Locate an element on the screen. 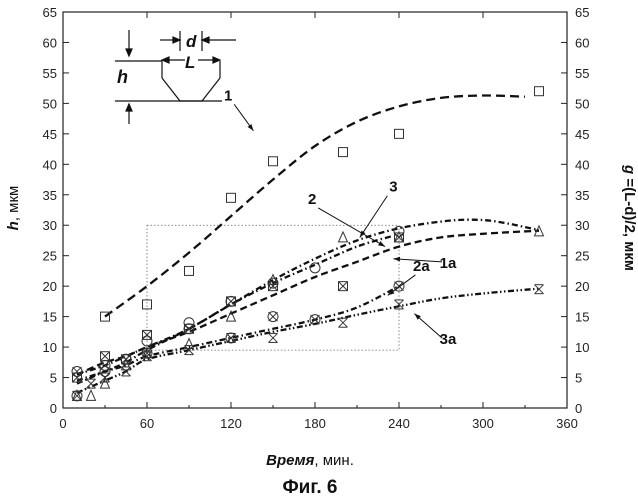 The width and height of the screenshot is (638, 500). x-tick-label: 0 is located at coordinates (62, 423).